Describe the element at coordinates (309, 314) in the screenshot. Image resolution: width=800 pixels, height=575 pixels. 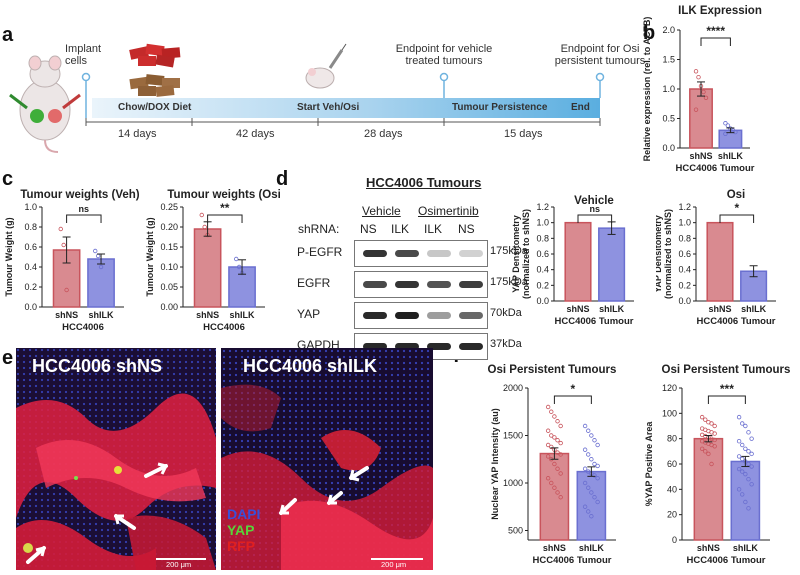
I see `blot-row-label: YAP` at that location.